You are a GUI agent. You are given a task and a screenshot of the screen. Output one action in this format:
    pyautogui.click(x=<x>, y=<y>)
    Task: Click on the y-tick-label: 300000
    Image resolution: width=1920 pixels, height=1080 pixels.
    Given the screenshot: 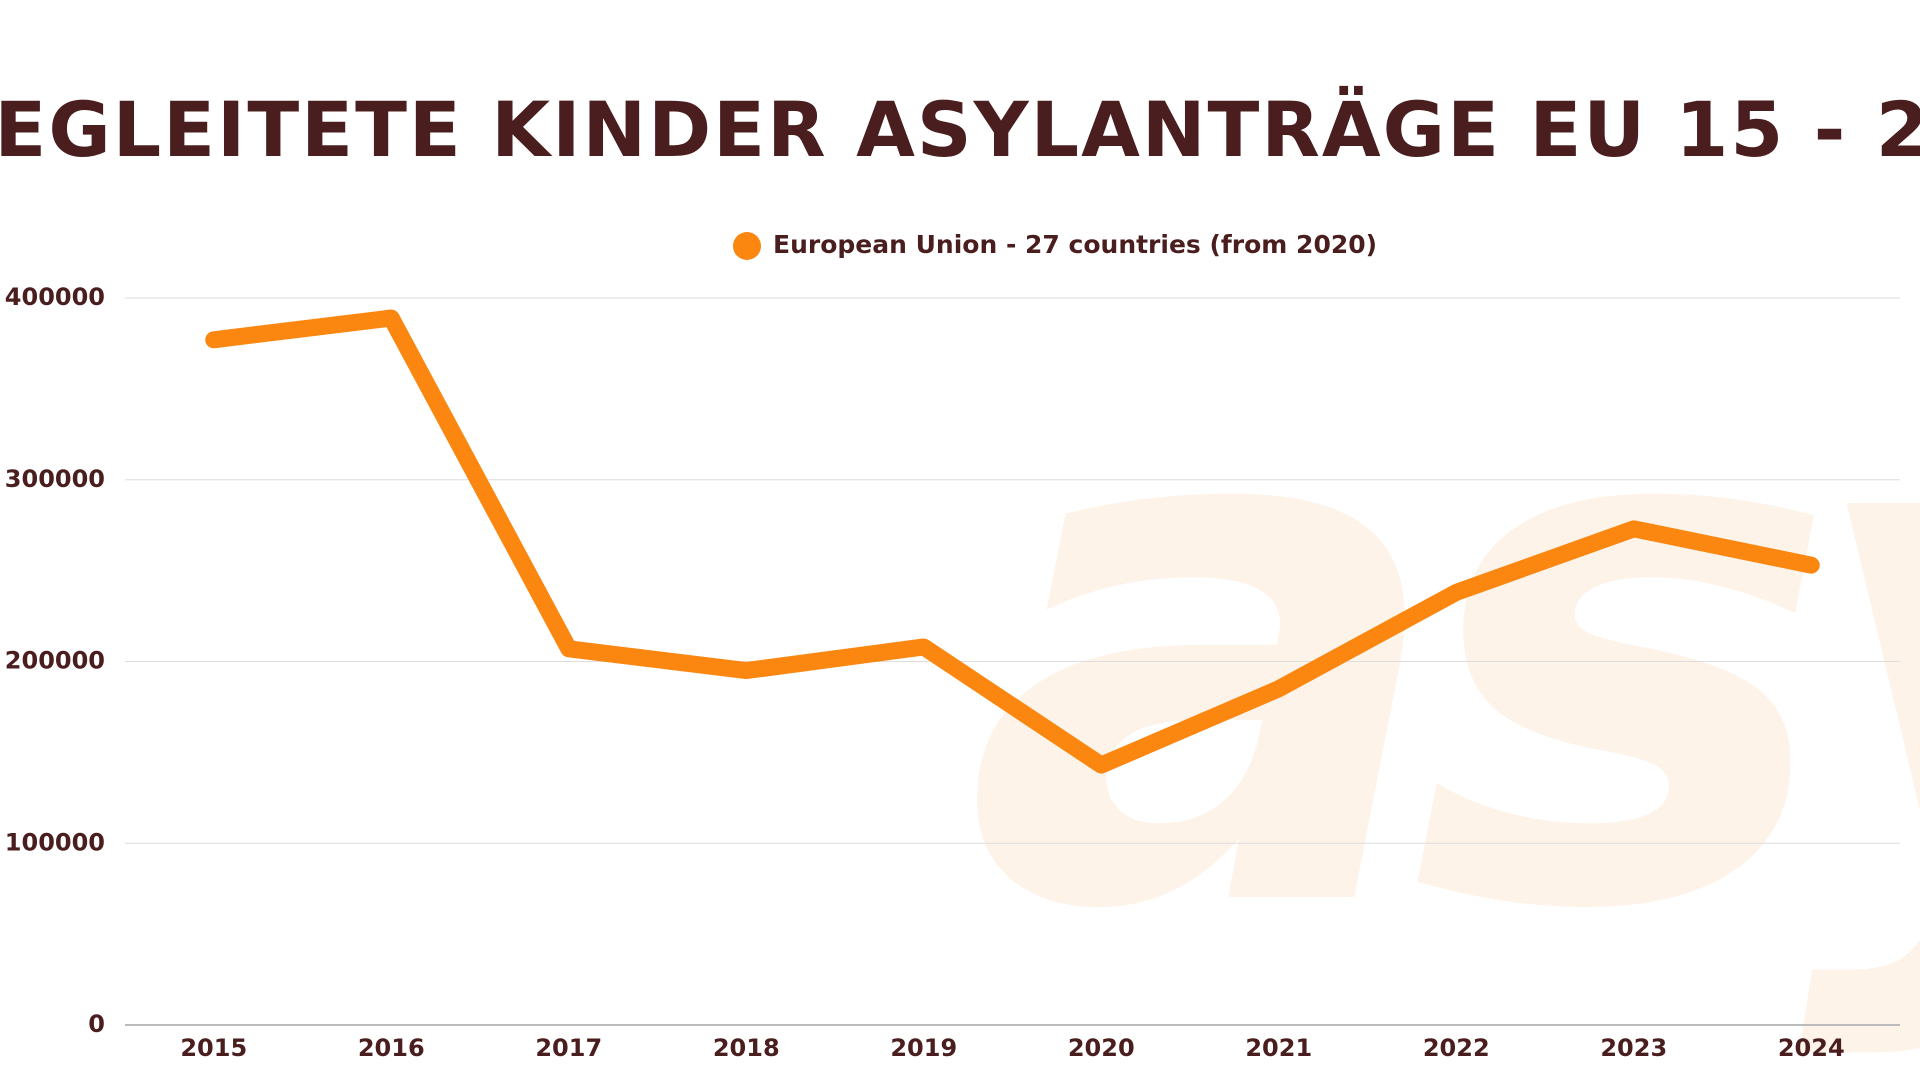 What is the action you would take?
    pyautogui.click(x=55, y=479)
    